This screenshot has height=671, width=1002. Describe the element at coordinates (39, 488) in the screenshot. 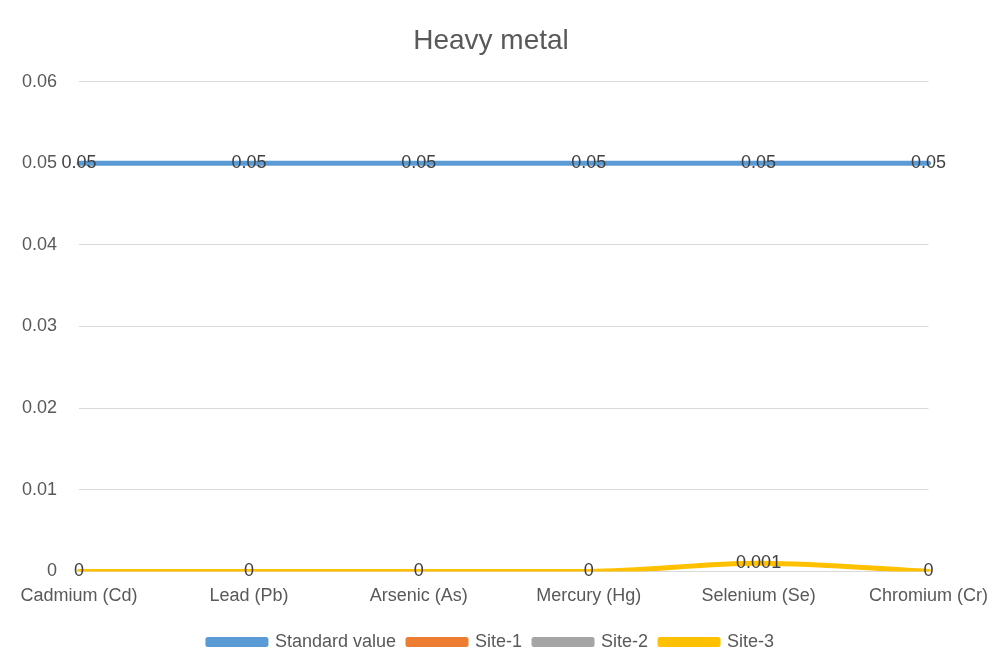

I see `y-tick-label: 0.01` at that location.